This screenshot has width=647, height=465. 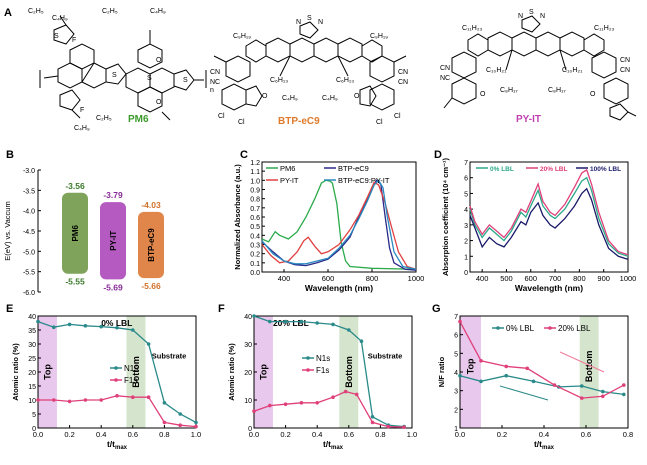 I want to click on y-tick-label: 0.5, so click(x=255, y=227).